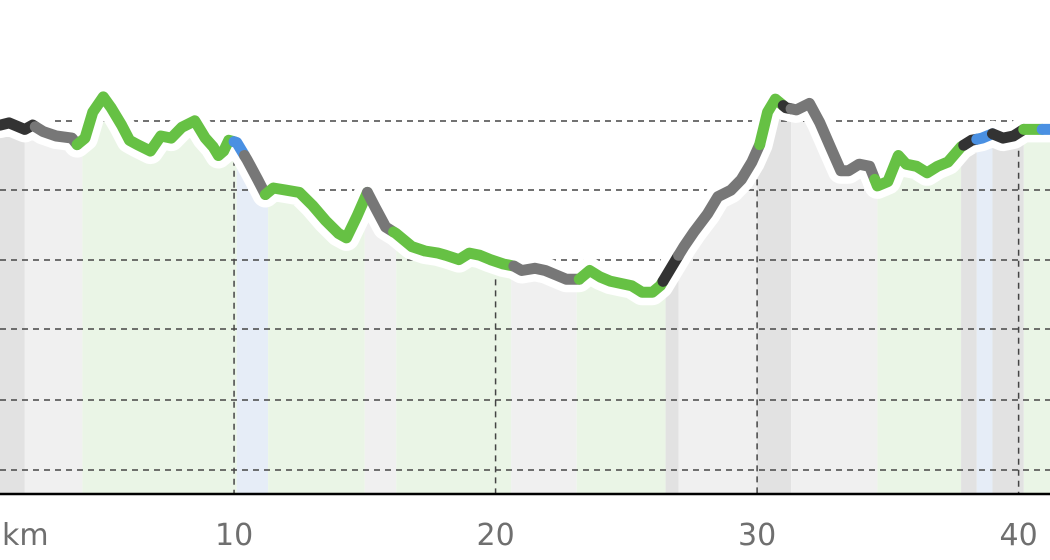 The height and width of the screenshot is (560, 1050). Describe the element at coordinates (25, 535) in the screenshot. I see `x-axis-unit-label: km` at that location.